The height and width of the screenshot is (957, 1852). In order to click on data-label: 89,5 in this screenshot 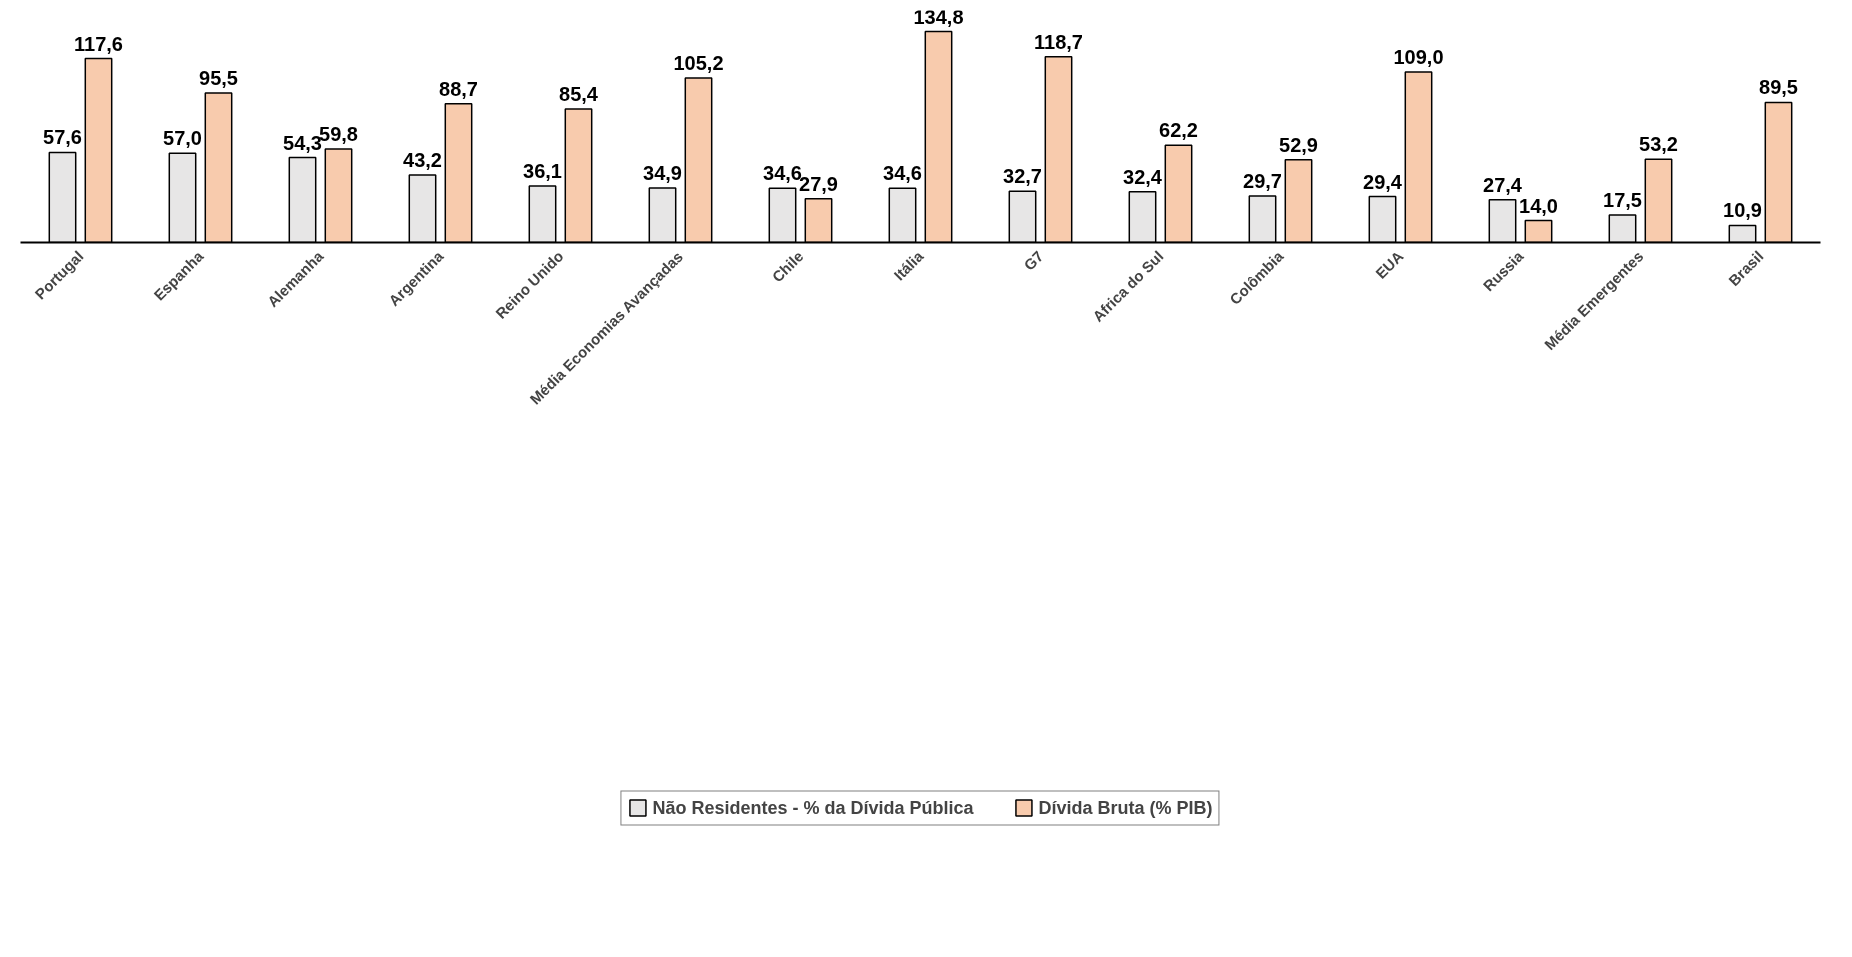, I will do `click(1778, 87)`.